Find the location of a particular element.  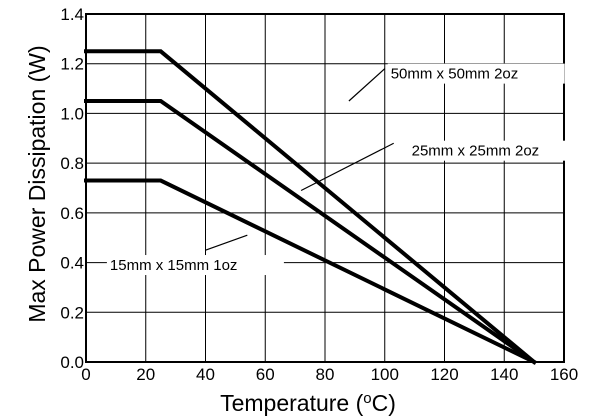

y-axis-title: Max Power Dissipation (W) is located at coordinates (37, 183).